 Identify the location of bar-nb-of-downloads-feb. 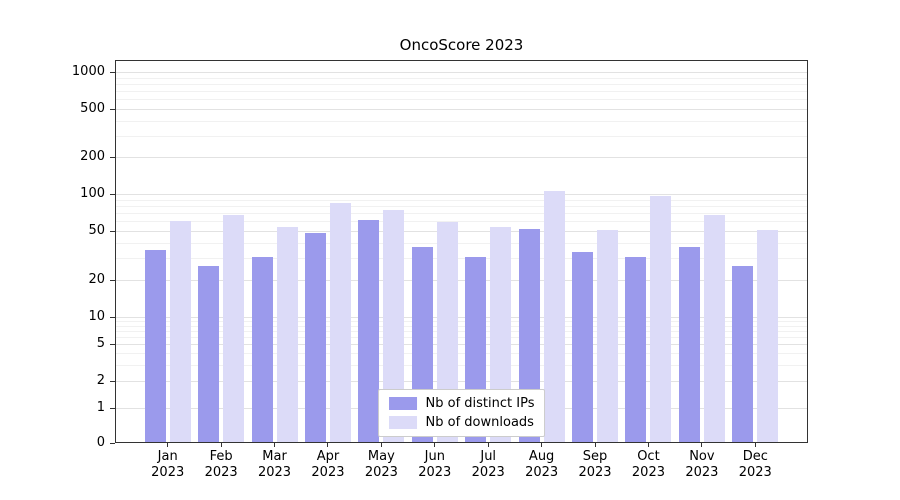
(234, 328).